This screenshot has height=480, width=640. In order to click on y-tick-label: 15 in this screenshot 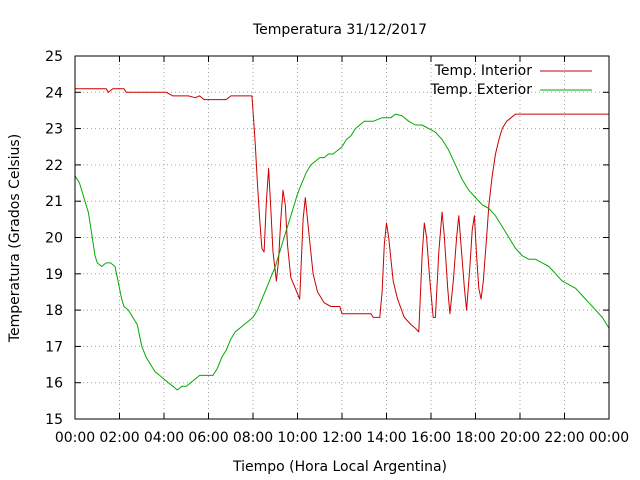, I will do `click(54, 420)`.